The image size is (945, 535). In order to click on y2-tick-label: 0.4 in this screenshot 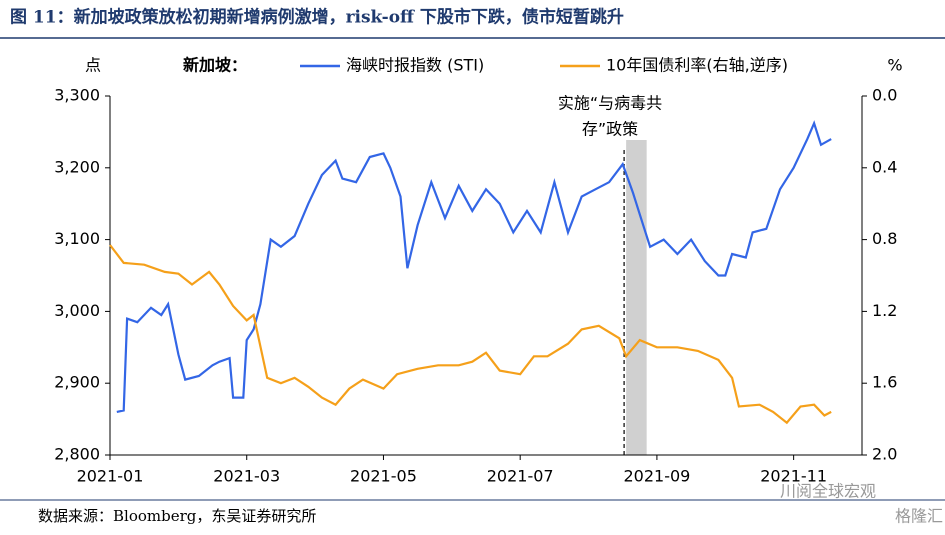, I will do `click(884, 166)`.